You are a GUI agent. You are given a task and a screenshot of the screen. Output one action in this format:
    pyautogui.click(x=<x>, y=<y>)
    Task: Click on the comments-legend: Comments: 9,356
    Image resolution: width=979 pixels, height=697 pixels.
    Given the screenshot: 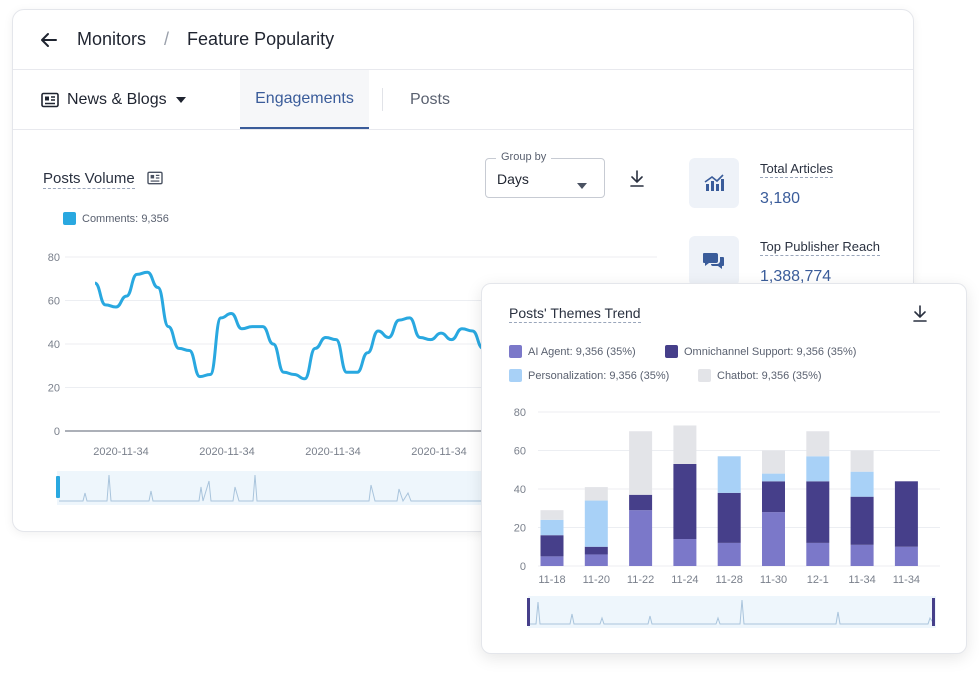 What is the action you would take?
    pyautogui.click(x=116, y=218)
    